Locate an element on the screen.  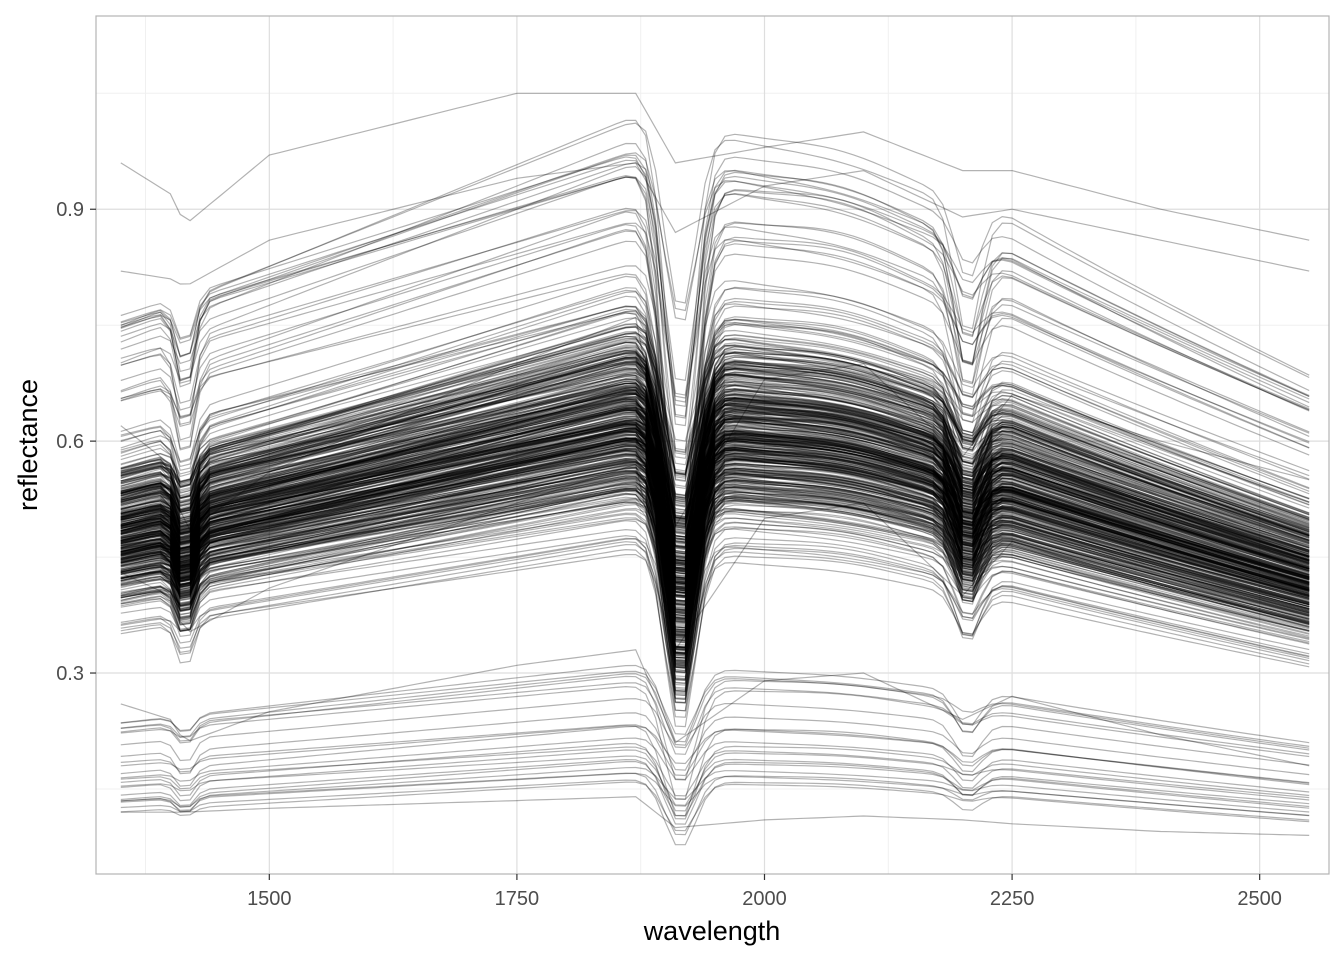
y-axis: 0.3 0.6 0.9 is located at coordinates (76, 442).